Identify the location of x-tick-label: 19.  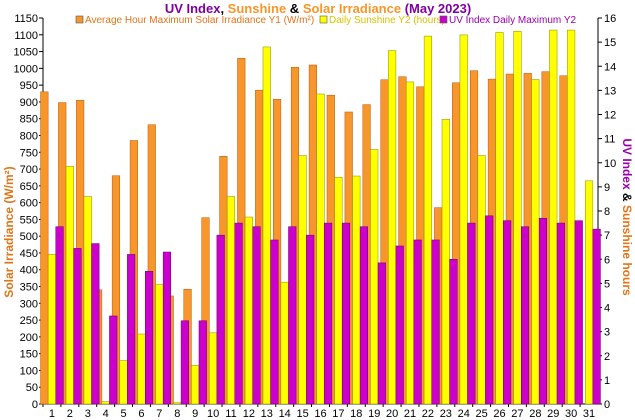
(374, 414).